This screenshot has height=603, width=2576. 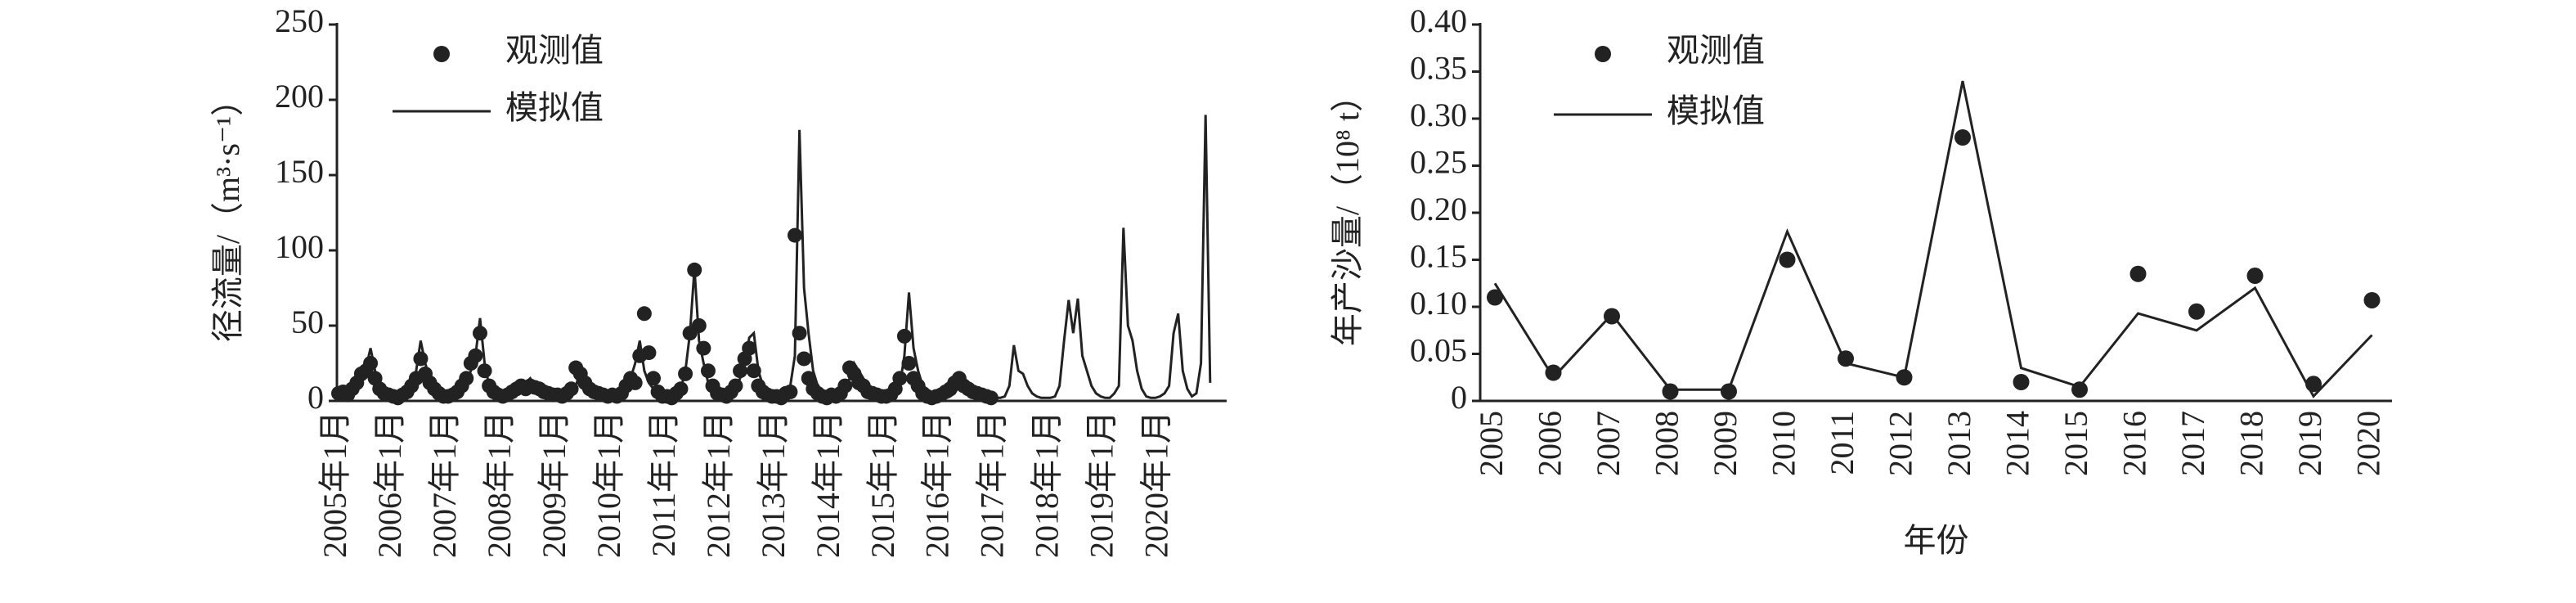 What do you see at coordinates (1959, 443) in the screenshot?
I see `x-tick-label: 2013` at bounding box center [1959, 443].